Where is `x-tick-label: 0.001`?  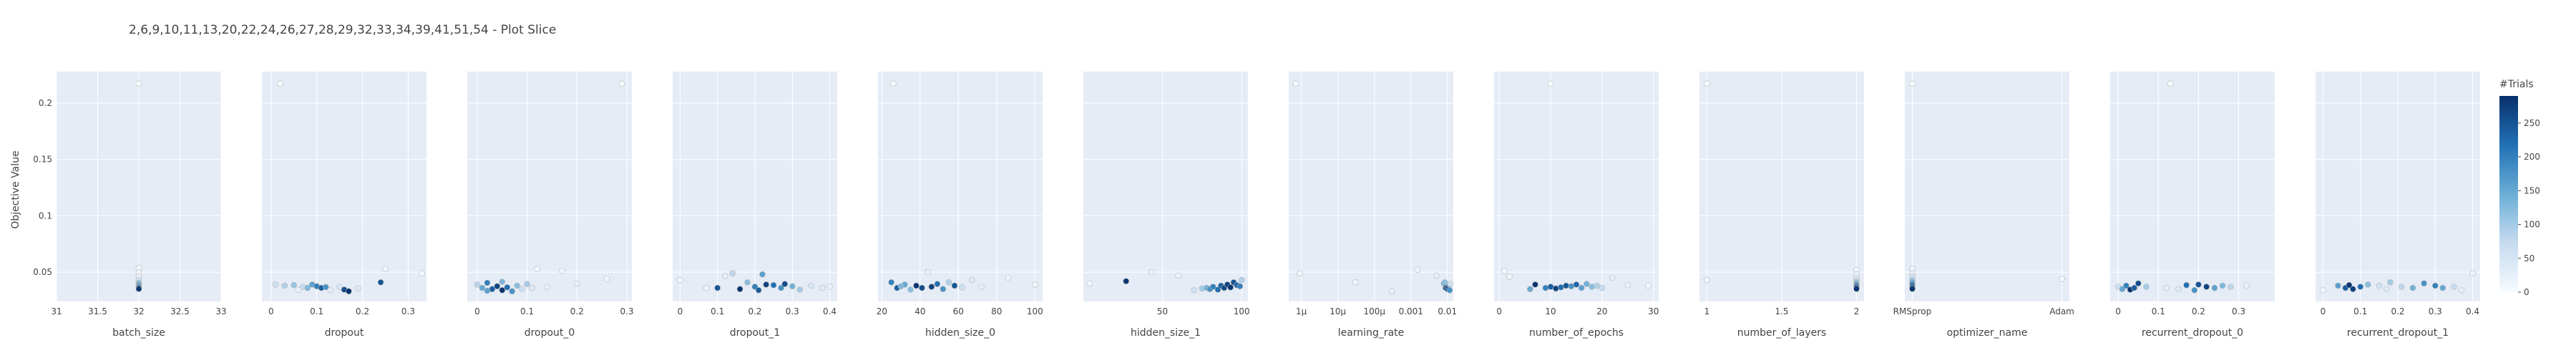
x-tick-label: 0.001 is located at coordinates (1411, 311).